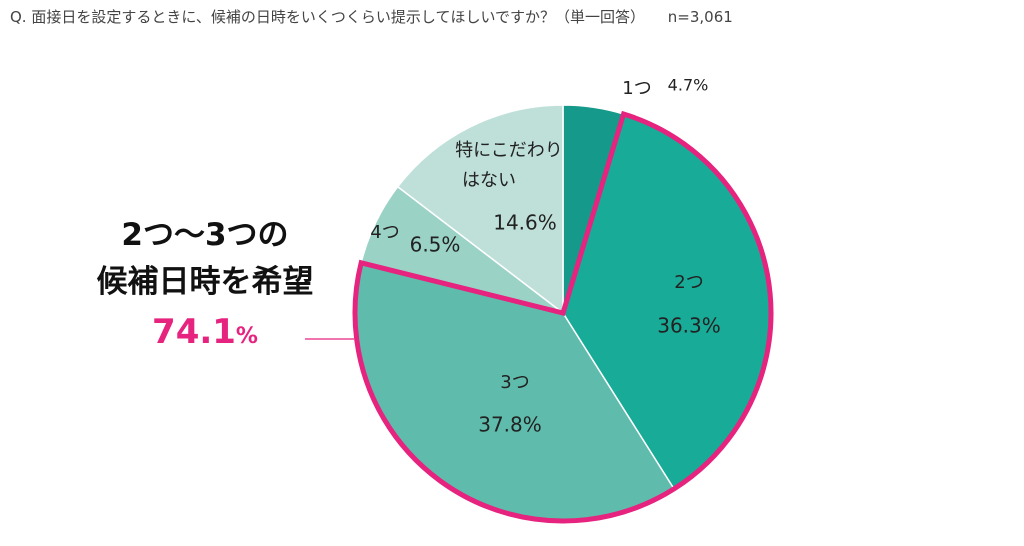 Image resolution: width=1024 pixels, height=546 pixels. Describe the element at coordinates (246, 336) in the screenshot. I see `highlight-unit: %` at that location.